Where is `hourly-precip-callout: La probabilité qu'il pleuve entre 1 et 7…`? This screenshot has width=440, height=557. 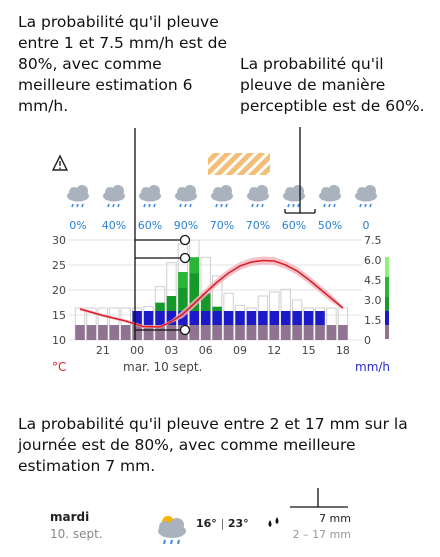
hourly-precip-callout: La probabilité qu'il pleuve entre 1 et 7… is located at coordinates (123, 64).